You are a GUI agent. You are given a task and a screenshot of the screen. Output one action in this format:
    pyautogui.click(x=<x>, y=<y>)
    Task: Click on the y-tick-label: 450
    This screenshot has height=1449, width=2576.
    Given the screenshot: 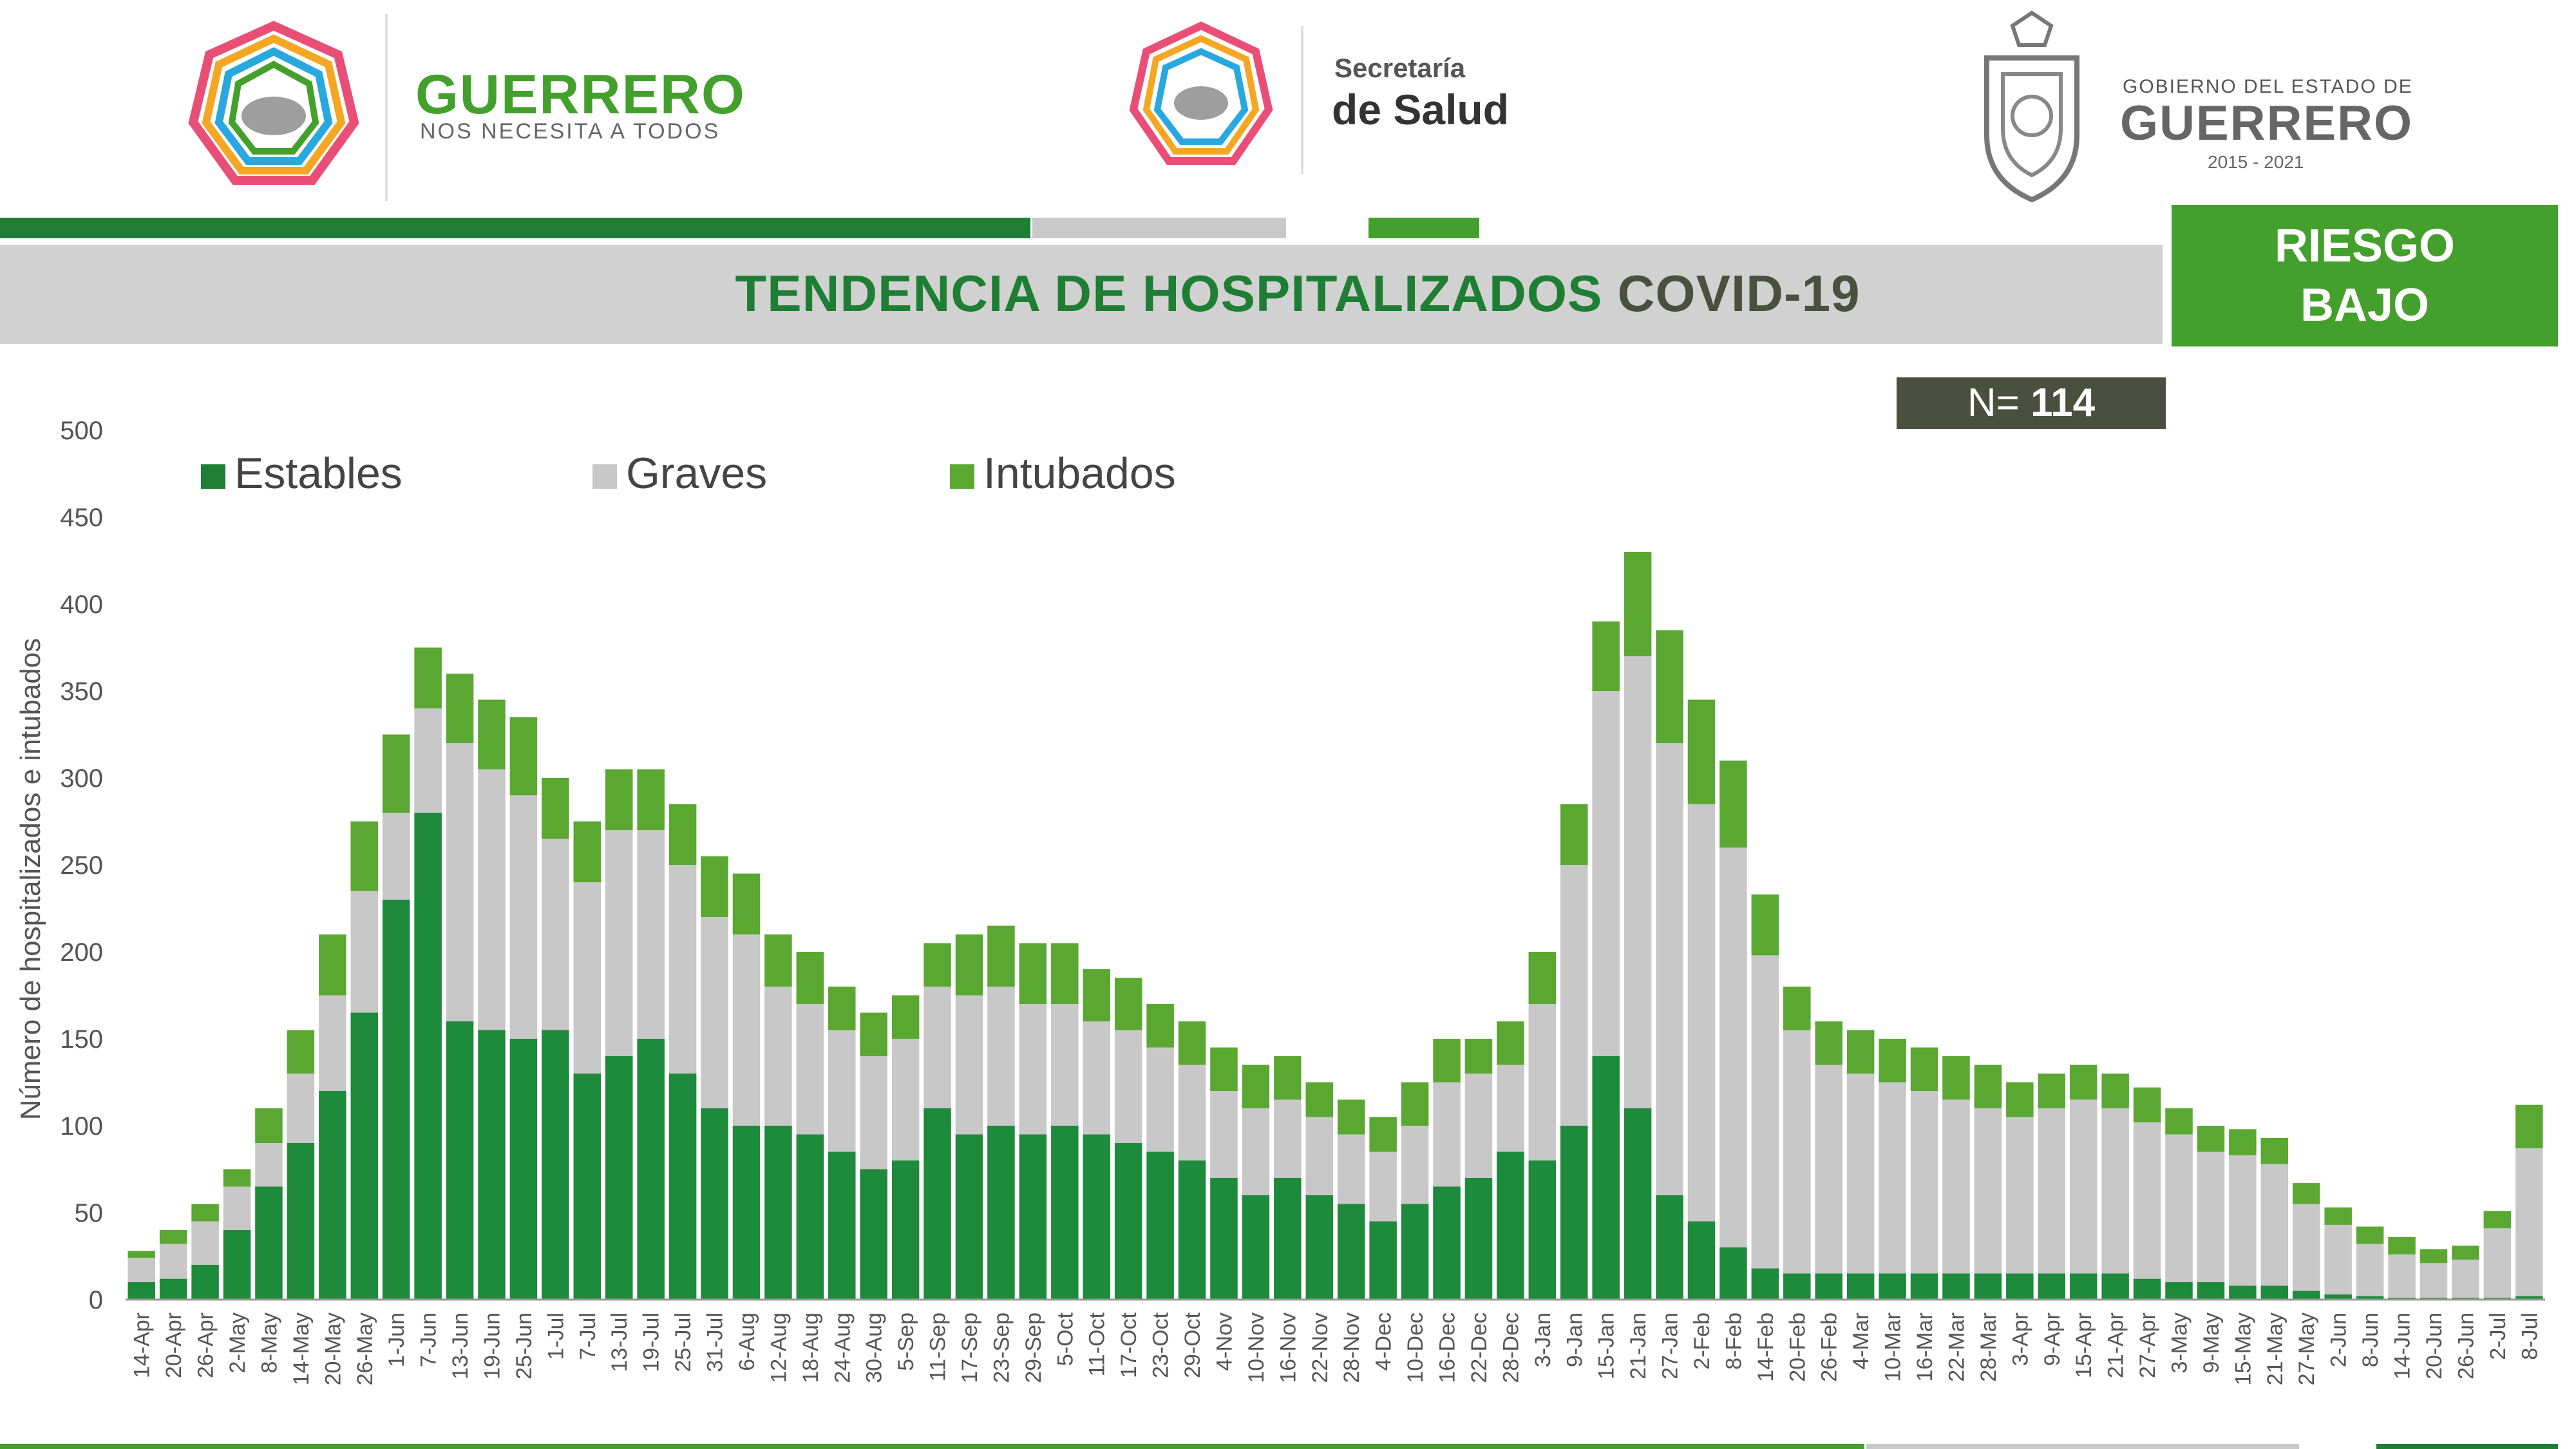 What is the action you would take?
    pyautogui.click(x=81, y=518)
    